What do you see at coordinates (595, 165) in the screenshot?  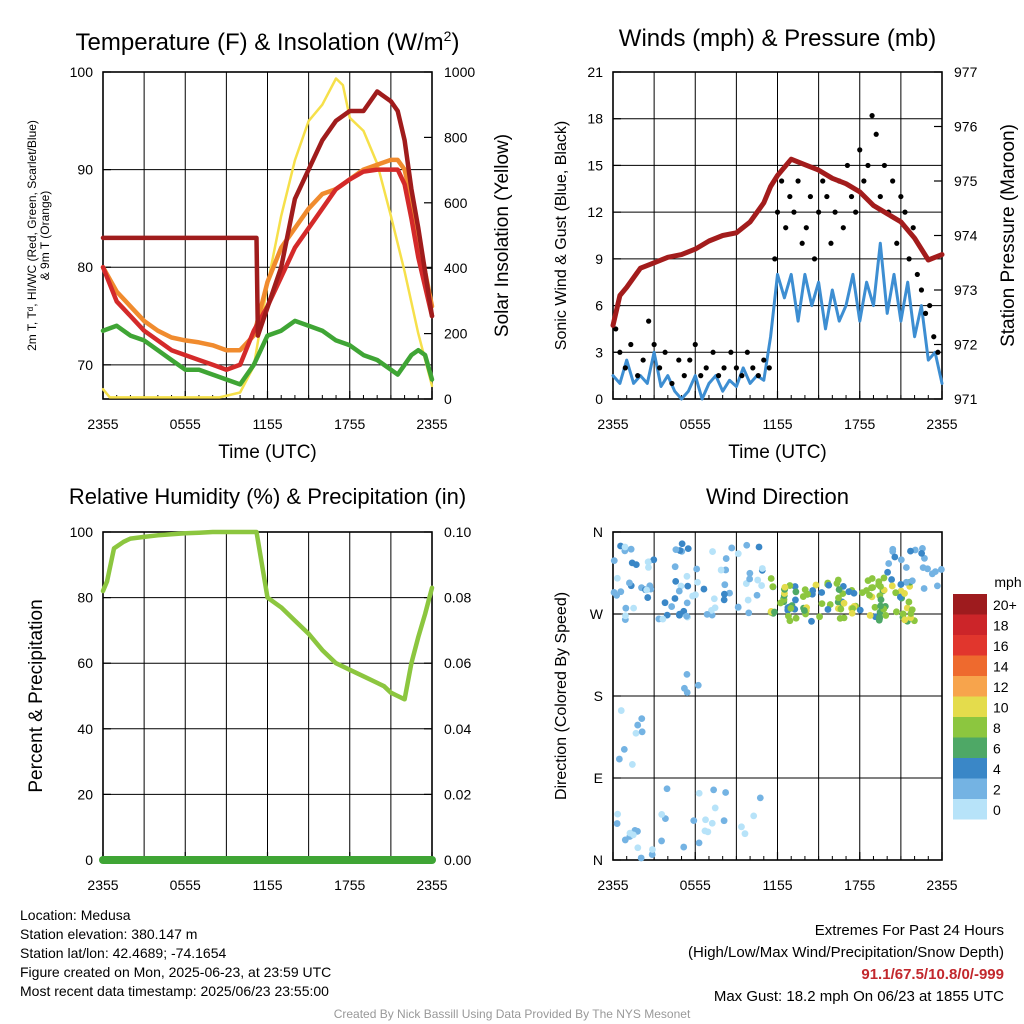 I see `y-tick-label: 15` at bounding box center [595, 165].